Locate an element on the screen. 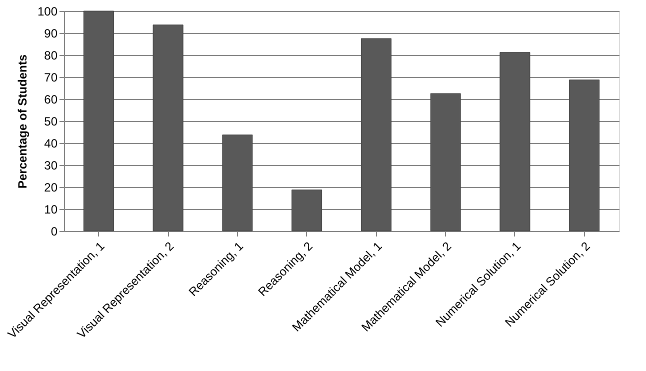 This screenshot has height=371, width=646. y-tick-label: 100 is located at coordinates (47, 11).